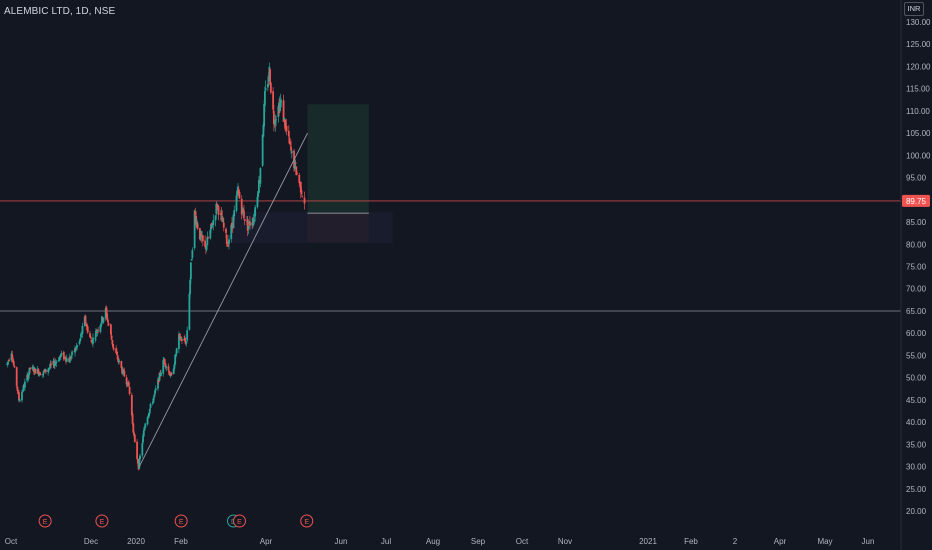 The height and width of the screenshot is (550, 932). Describe the element at coordinates (916, 400) in the screenshot. I see `price-tick-label: 45.00` at that location.